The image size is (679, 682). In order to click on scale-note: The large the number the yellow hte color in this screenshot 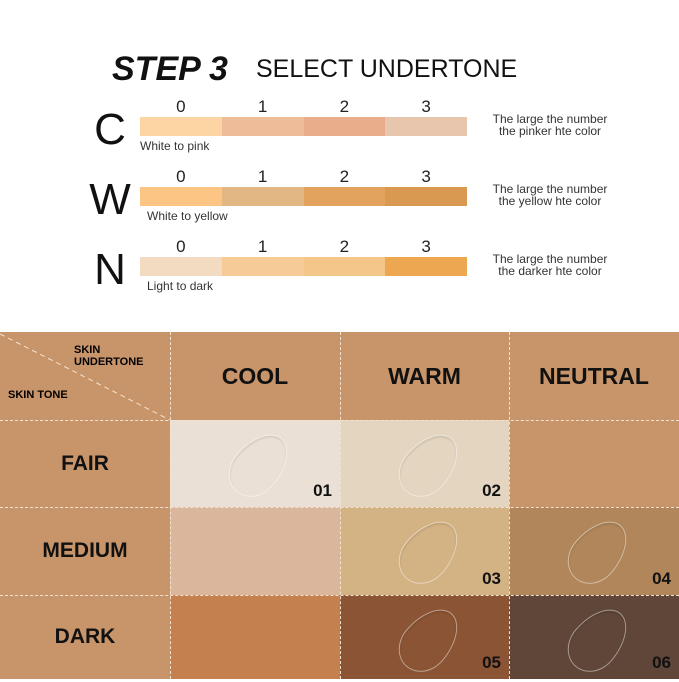, I will do `click(550, 195)`.